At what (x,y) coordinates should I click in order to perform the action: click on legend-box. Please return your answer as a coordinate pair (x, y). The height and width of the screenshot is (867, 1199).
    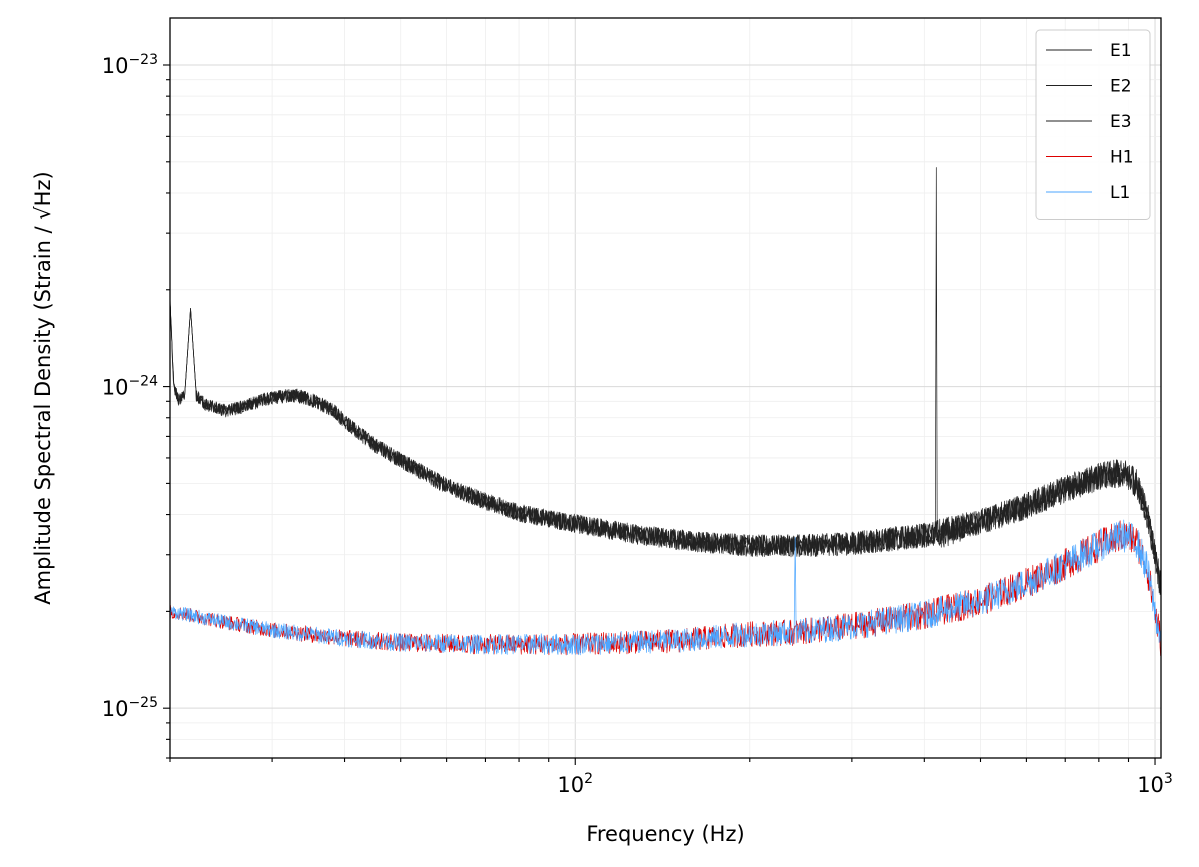
    Looking at the image, I should click on (1093, 124).